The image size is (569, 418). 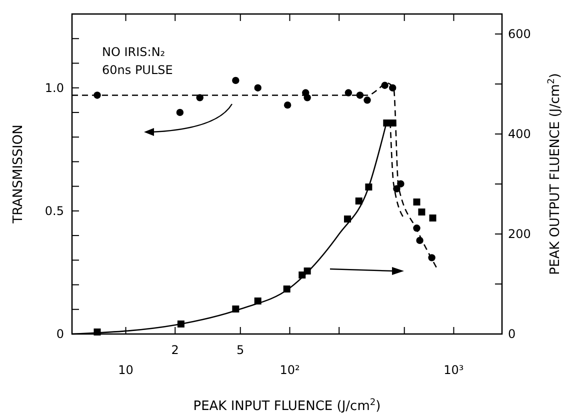 I want to click on y2-tick-label: 400, so click(x=519, y=134).